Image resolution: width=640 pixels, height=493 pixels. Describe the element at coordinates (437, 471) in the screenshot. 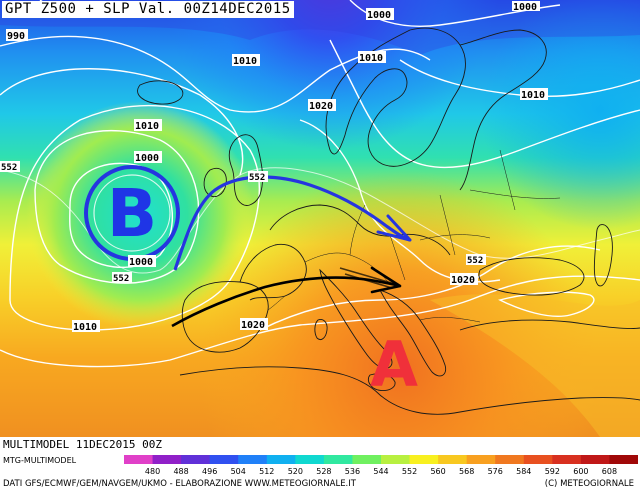

I see `legend-value: 560` at that location.